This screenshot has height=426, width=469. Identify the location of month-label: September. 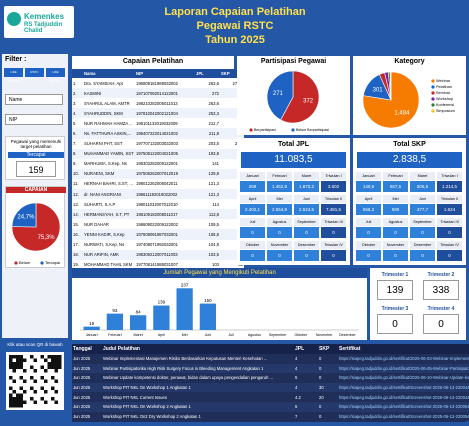
(306, 222).